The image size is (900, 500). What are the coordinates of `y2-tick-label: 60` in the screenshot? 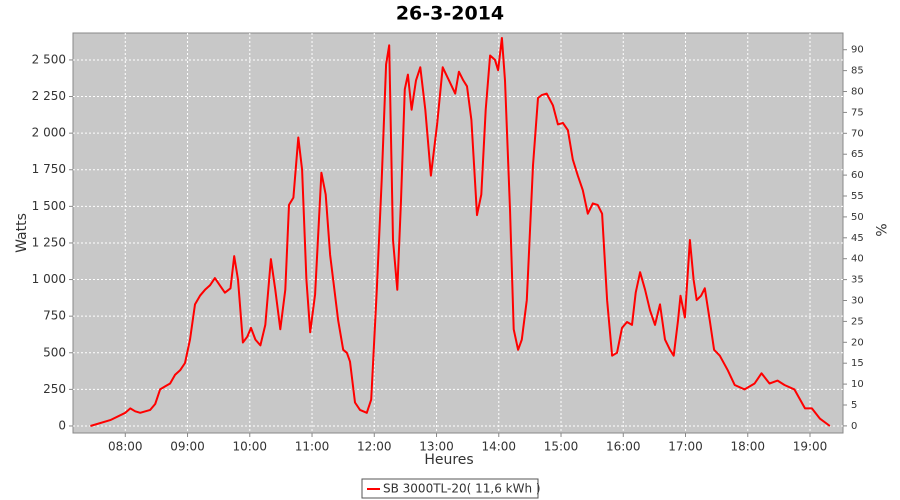 It's located at (857, 175).